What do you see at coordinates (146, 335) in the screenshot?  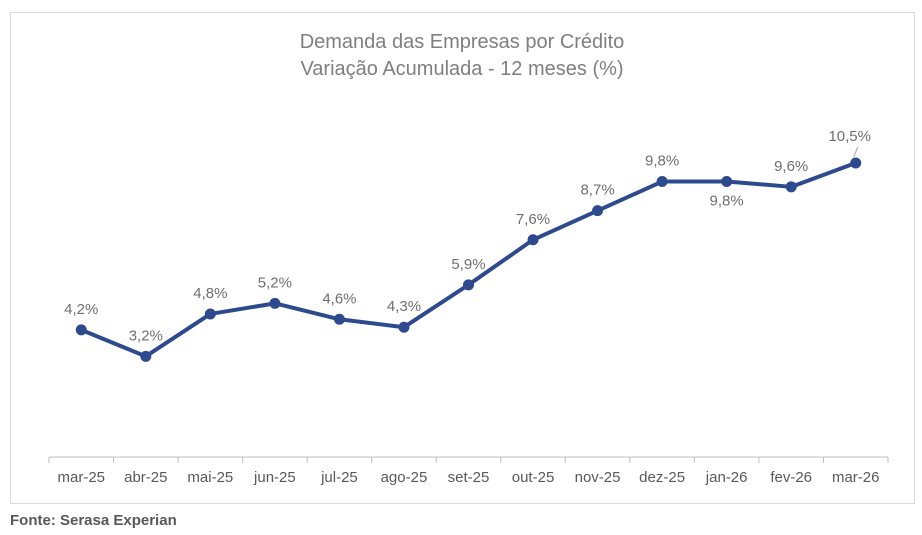 I see `data-label-abr-25: 3,2%` at bounding box center [146, 335].